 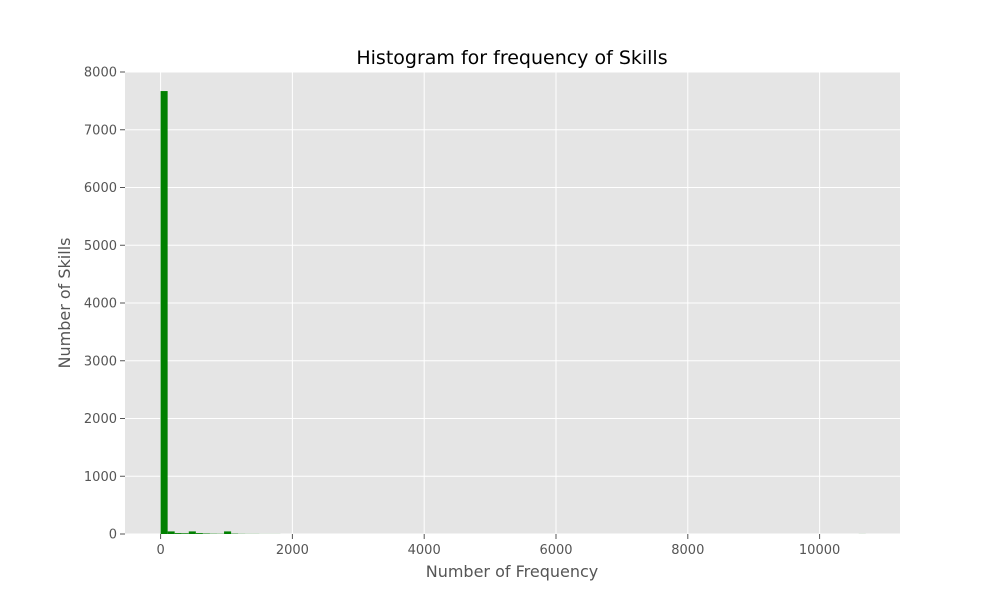 I want to click on y-axis-ticks: 0 1000 2000 3000 4000 5000 6000 7000 8000, so click(x=104, y=304).